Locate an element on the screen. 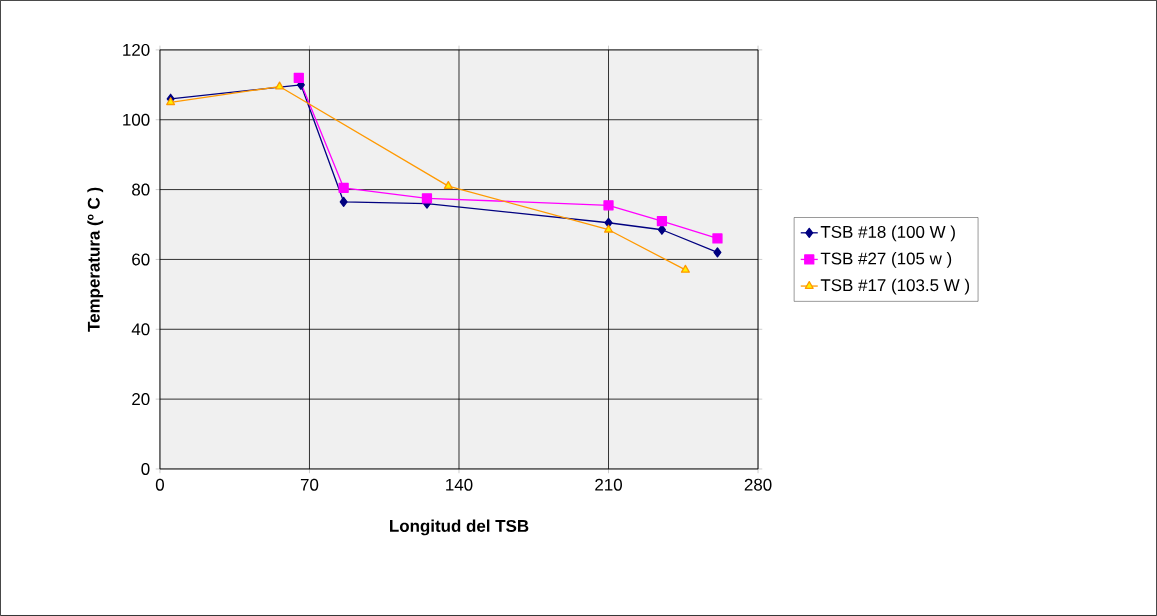  y-tick-label: 100 is located at coordinates (136, 119).